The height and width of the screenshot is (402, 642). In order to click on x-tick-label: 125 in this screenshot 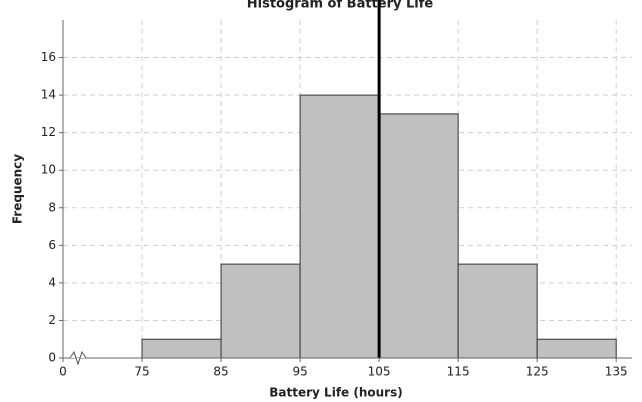, I will do `click(537, 372)`.